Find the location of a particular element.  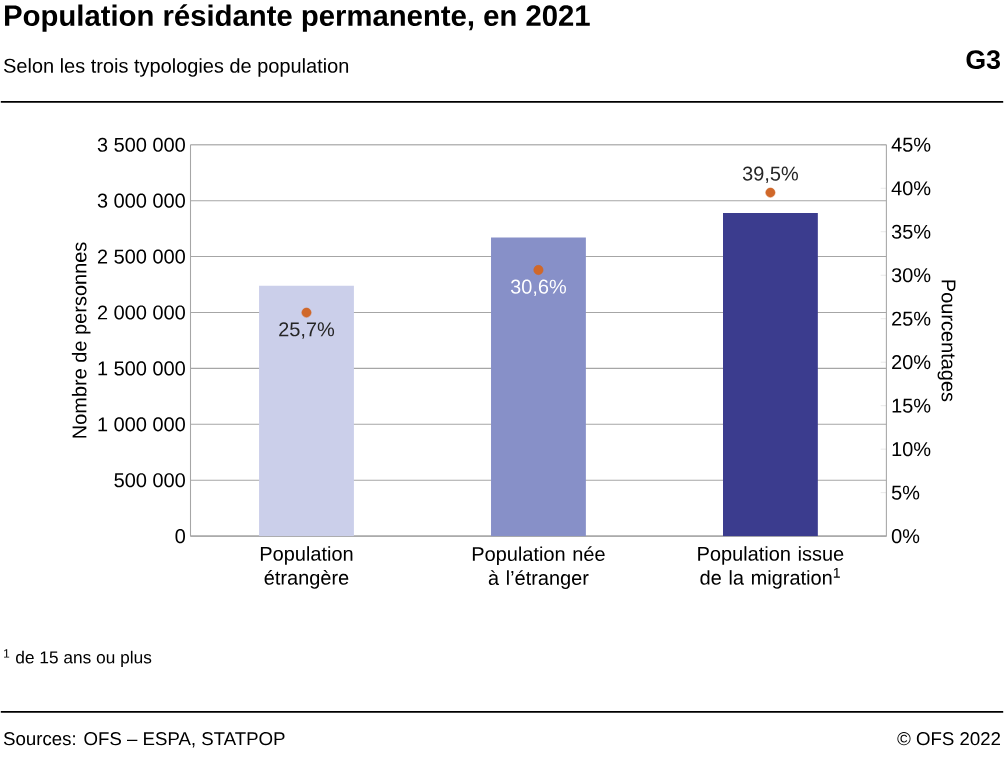

y-tick-label: 1 500 000 is located at coordinates (141, 368).